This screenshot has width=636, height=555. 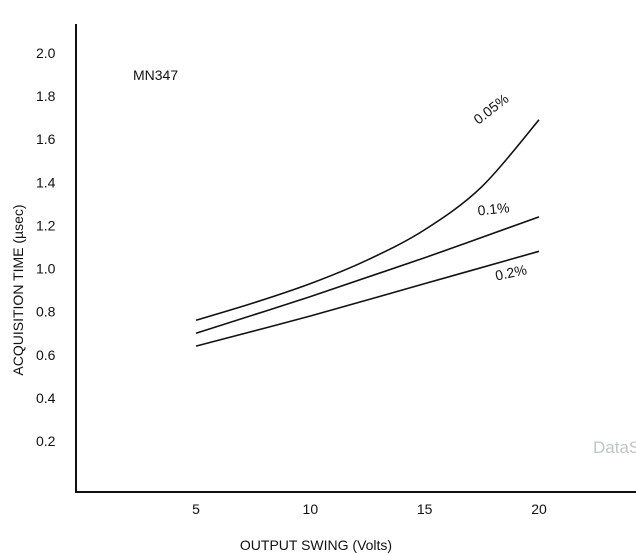 I want to click on y-tick-label: 0.4, so click(x=46, y=398).